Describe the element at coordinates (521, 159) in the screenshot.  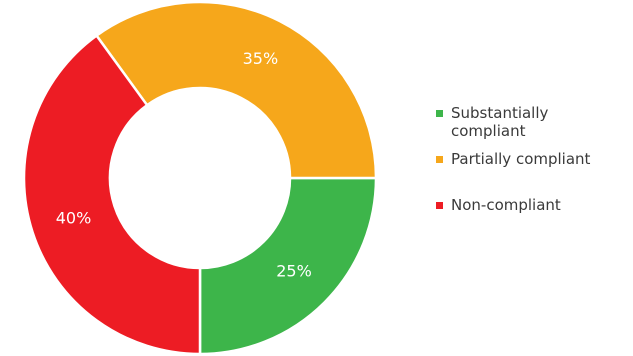
I see `legend-label-partially-compliant: Partially compliant` at that location.